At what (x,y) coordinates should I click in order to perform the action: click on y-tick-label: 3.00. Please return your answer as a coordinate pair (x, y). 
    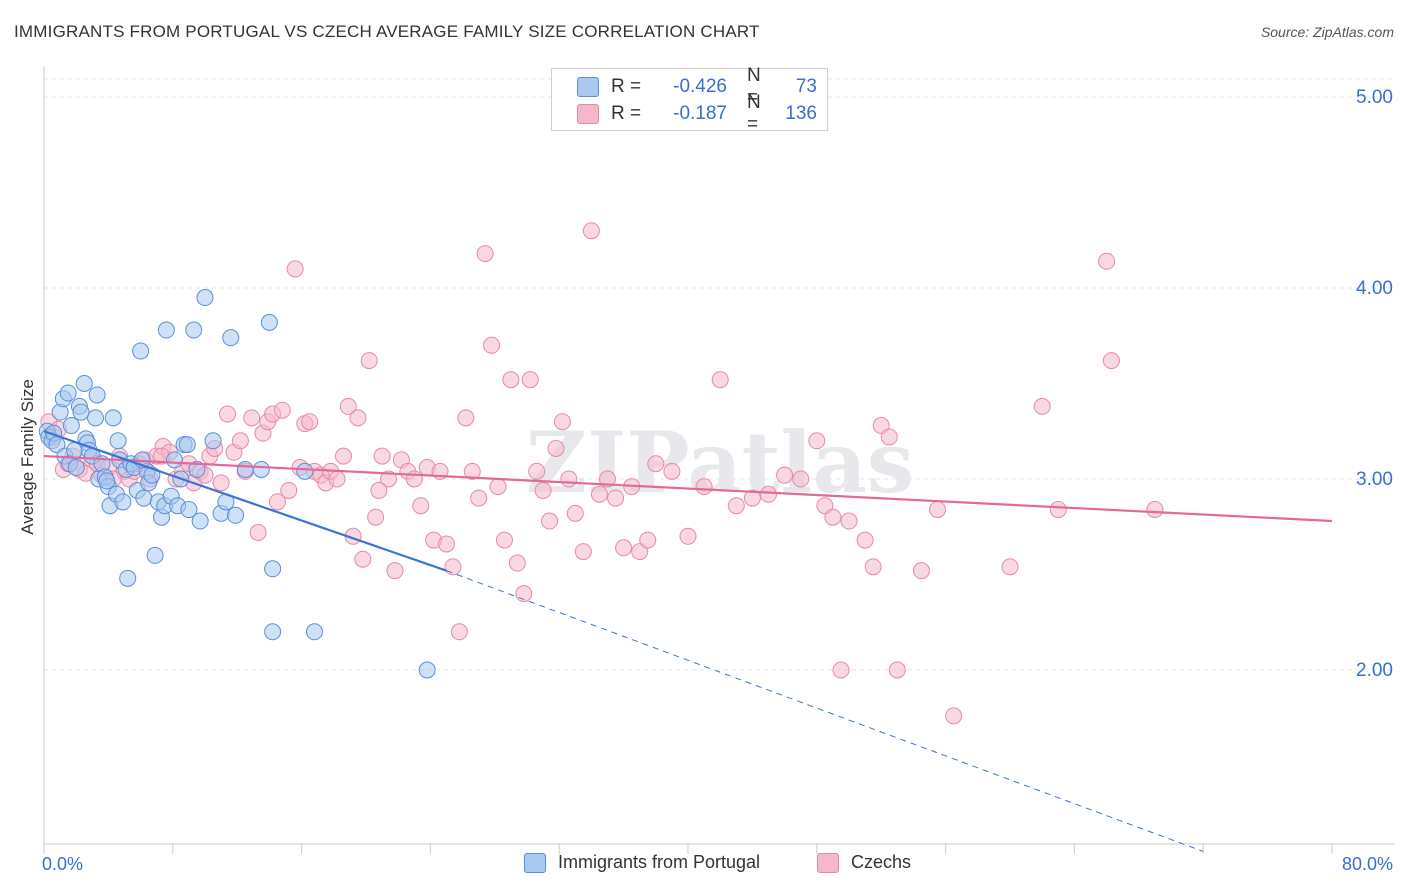
    Looking at the image, I should click on (1374, 479).